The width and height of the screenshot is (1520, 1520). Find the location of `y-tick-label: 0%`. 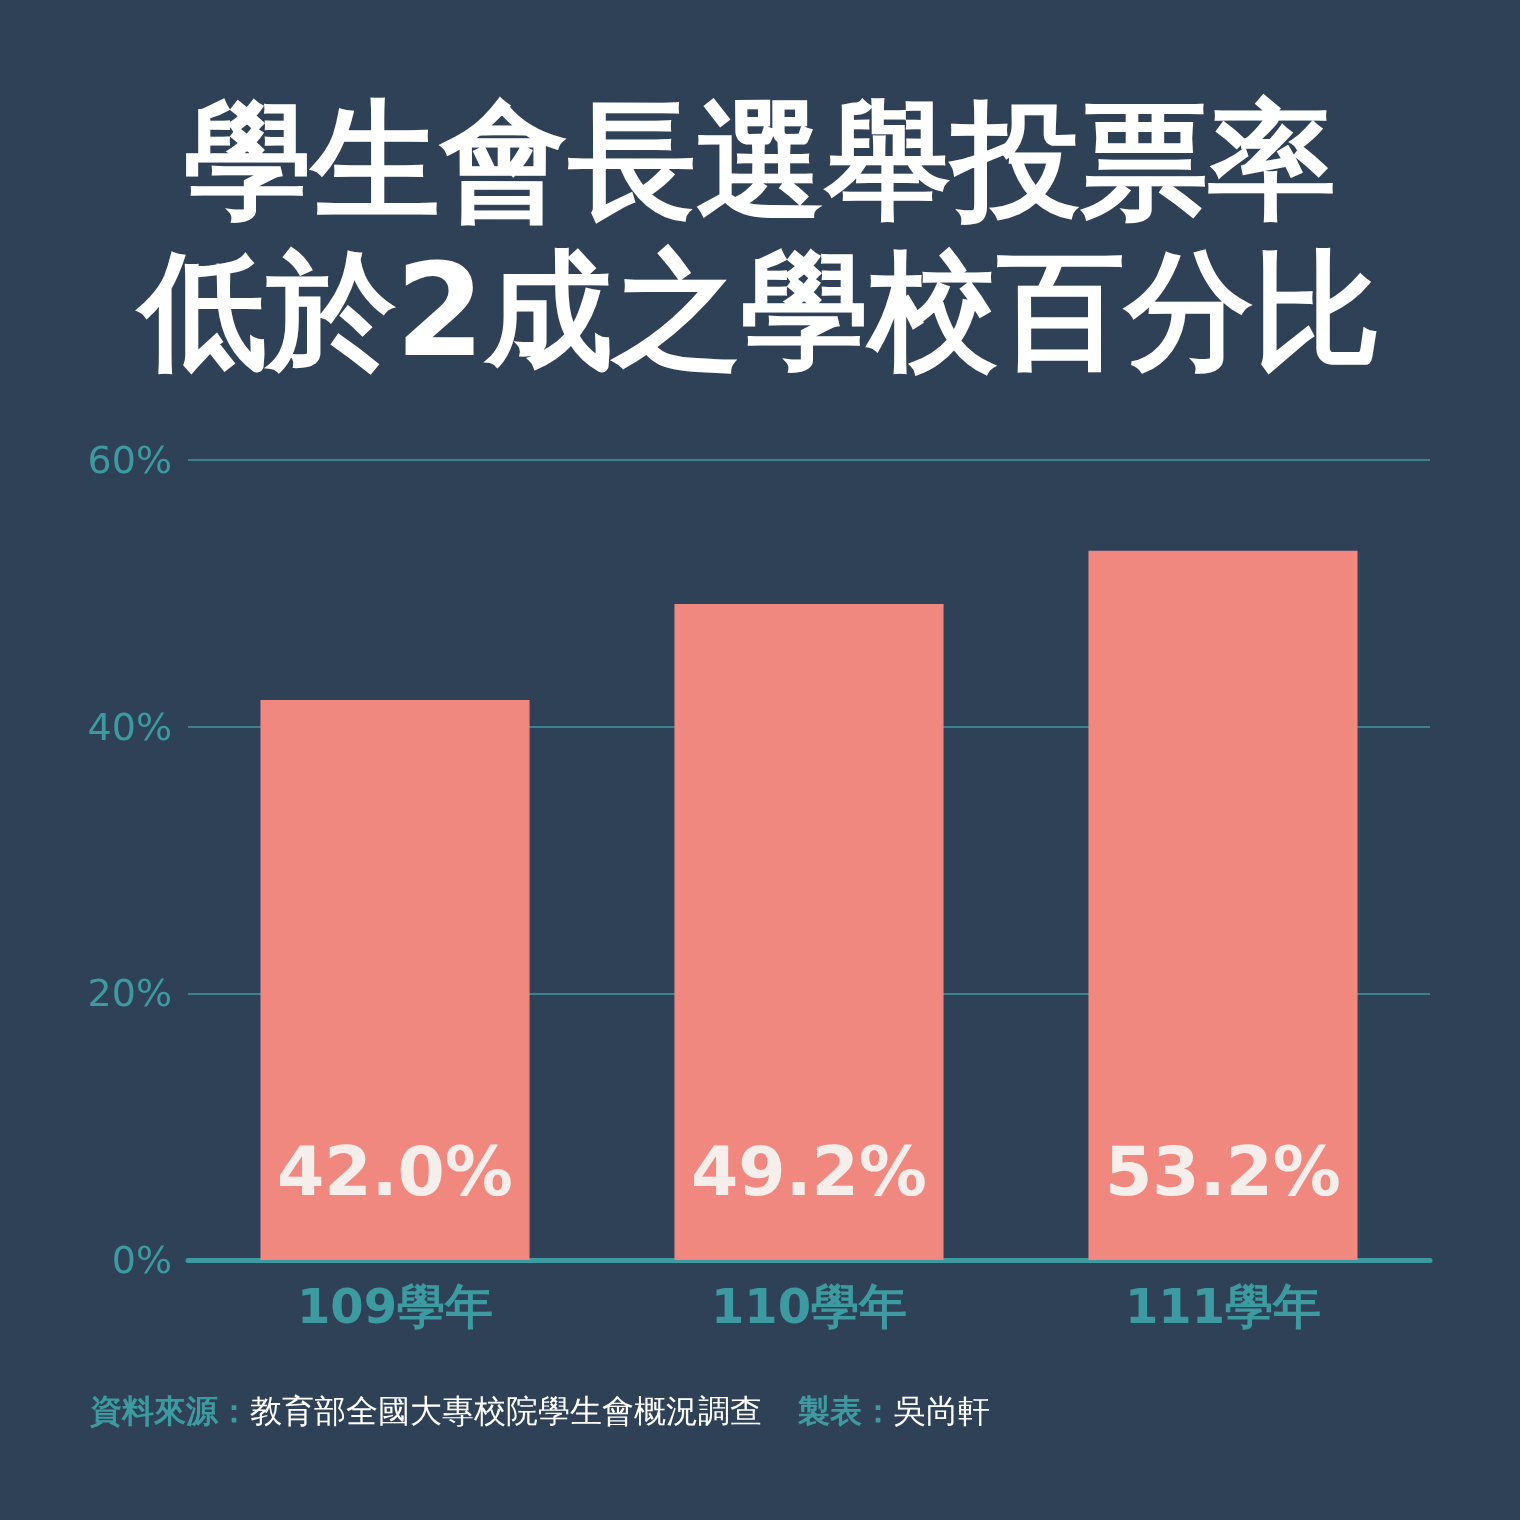

y-tick-label: 0% is located at coordinates (141, 1260).